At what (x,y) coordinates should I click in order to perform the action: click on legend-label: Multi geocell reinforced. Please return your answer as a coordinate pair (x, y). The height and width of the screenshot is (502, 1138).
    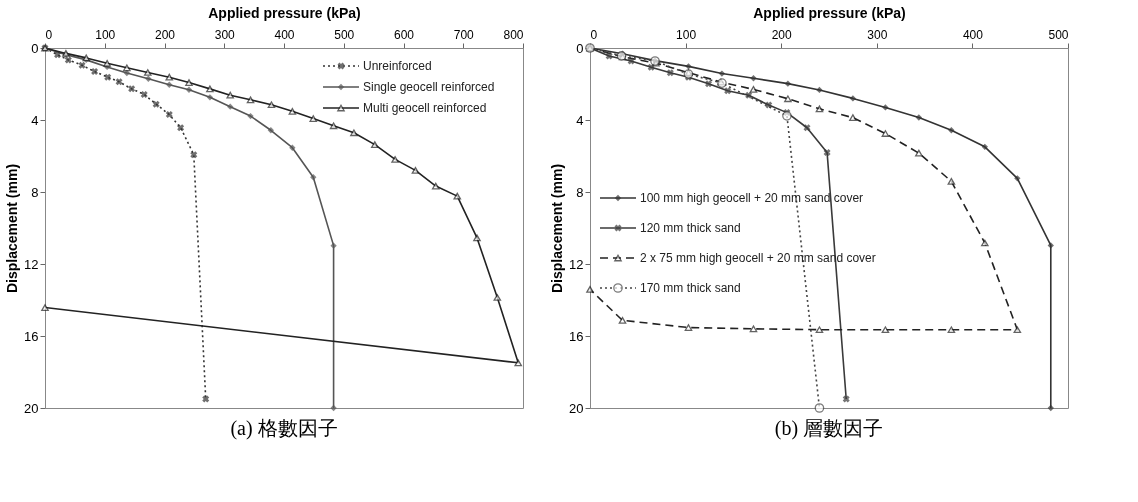
    Looking at the image, I should click on (425, 108).